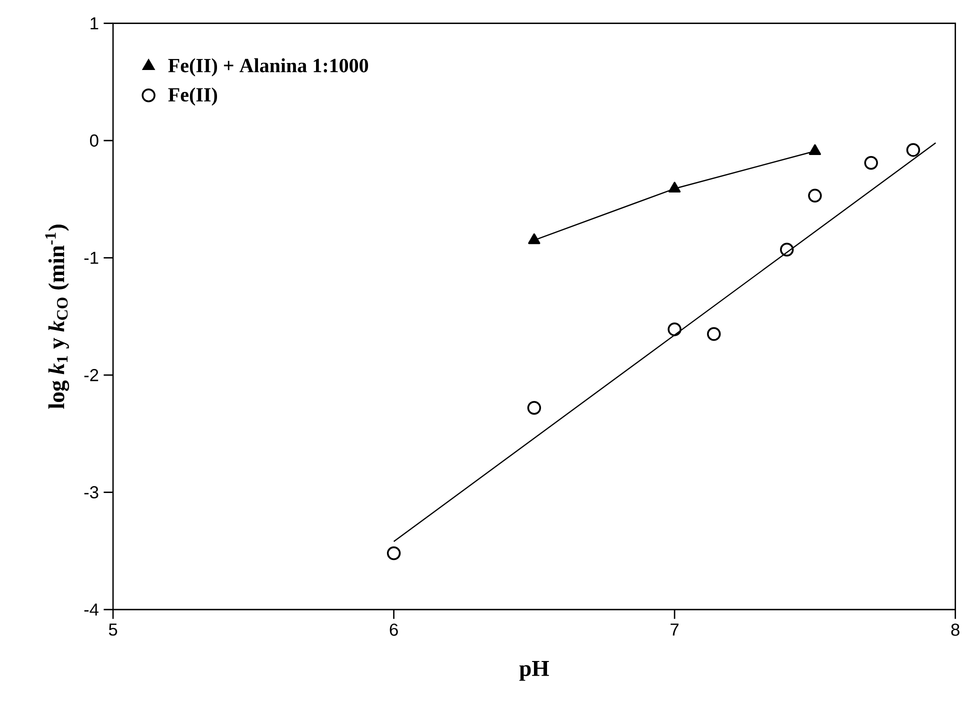 The width and height of the screenshot is (979, 714). What do you see at coordinates (955, 630) in the screenshot?
I see `x-tick-label: 8` at bounding box center [955, 630].